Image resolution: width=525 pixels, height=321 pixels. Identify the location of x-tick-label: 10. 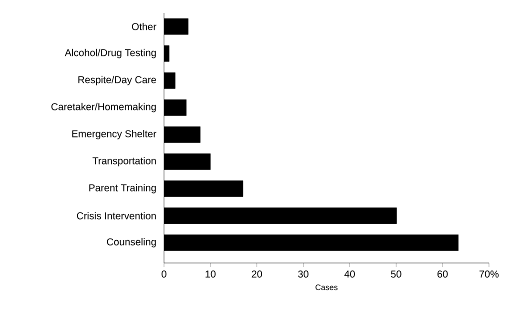
(211, 274).